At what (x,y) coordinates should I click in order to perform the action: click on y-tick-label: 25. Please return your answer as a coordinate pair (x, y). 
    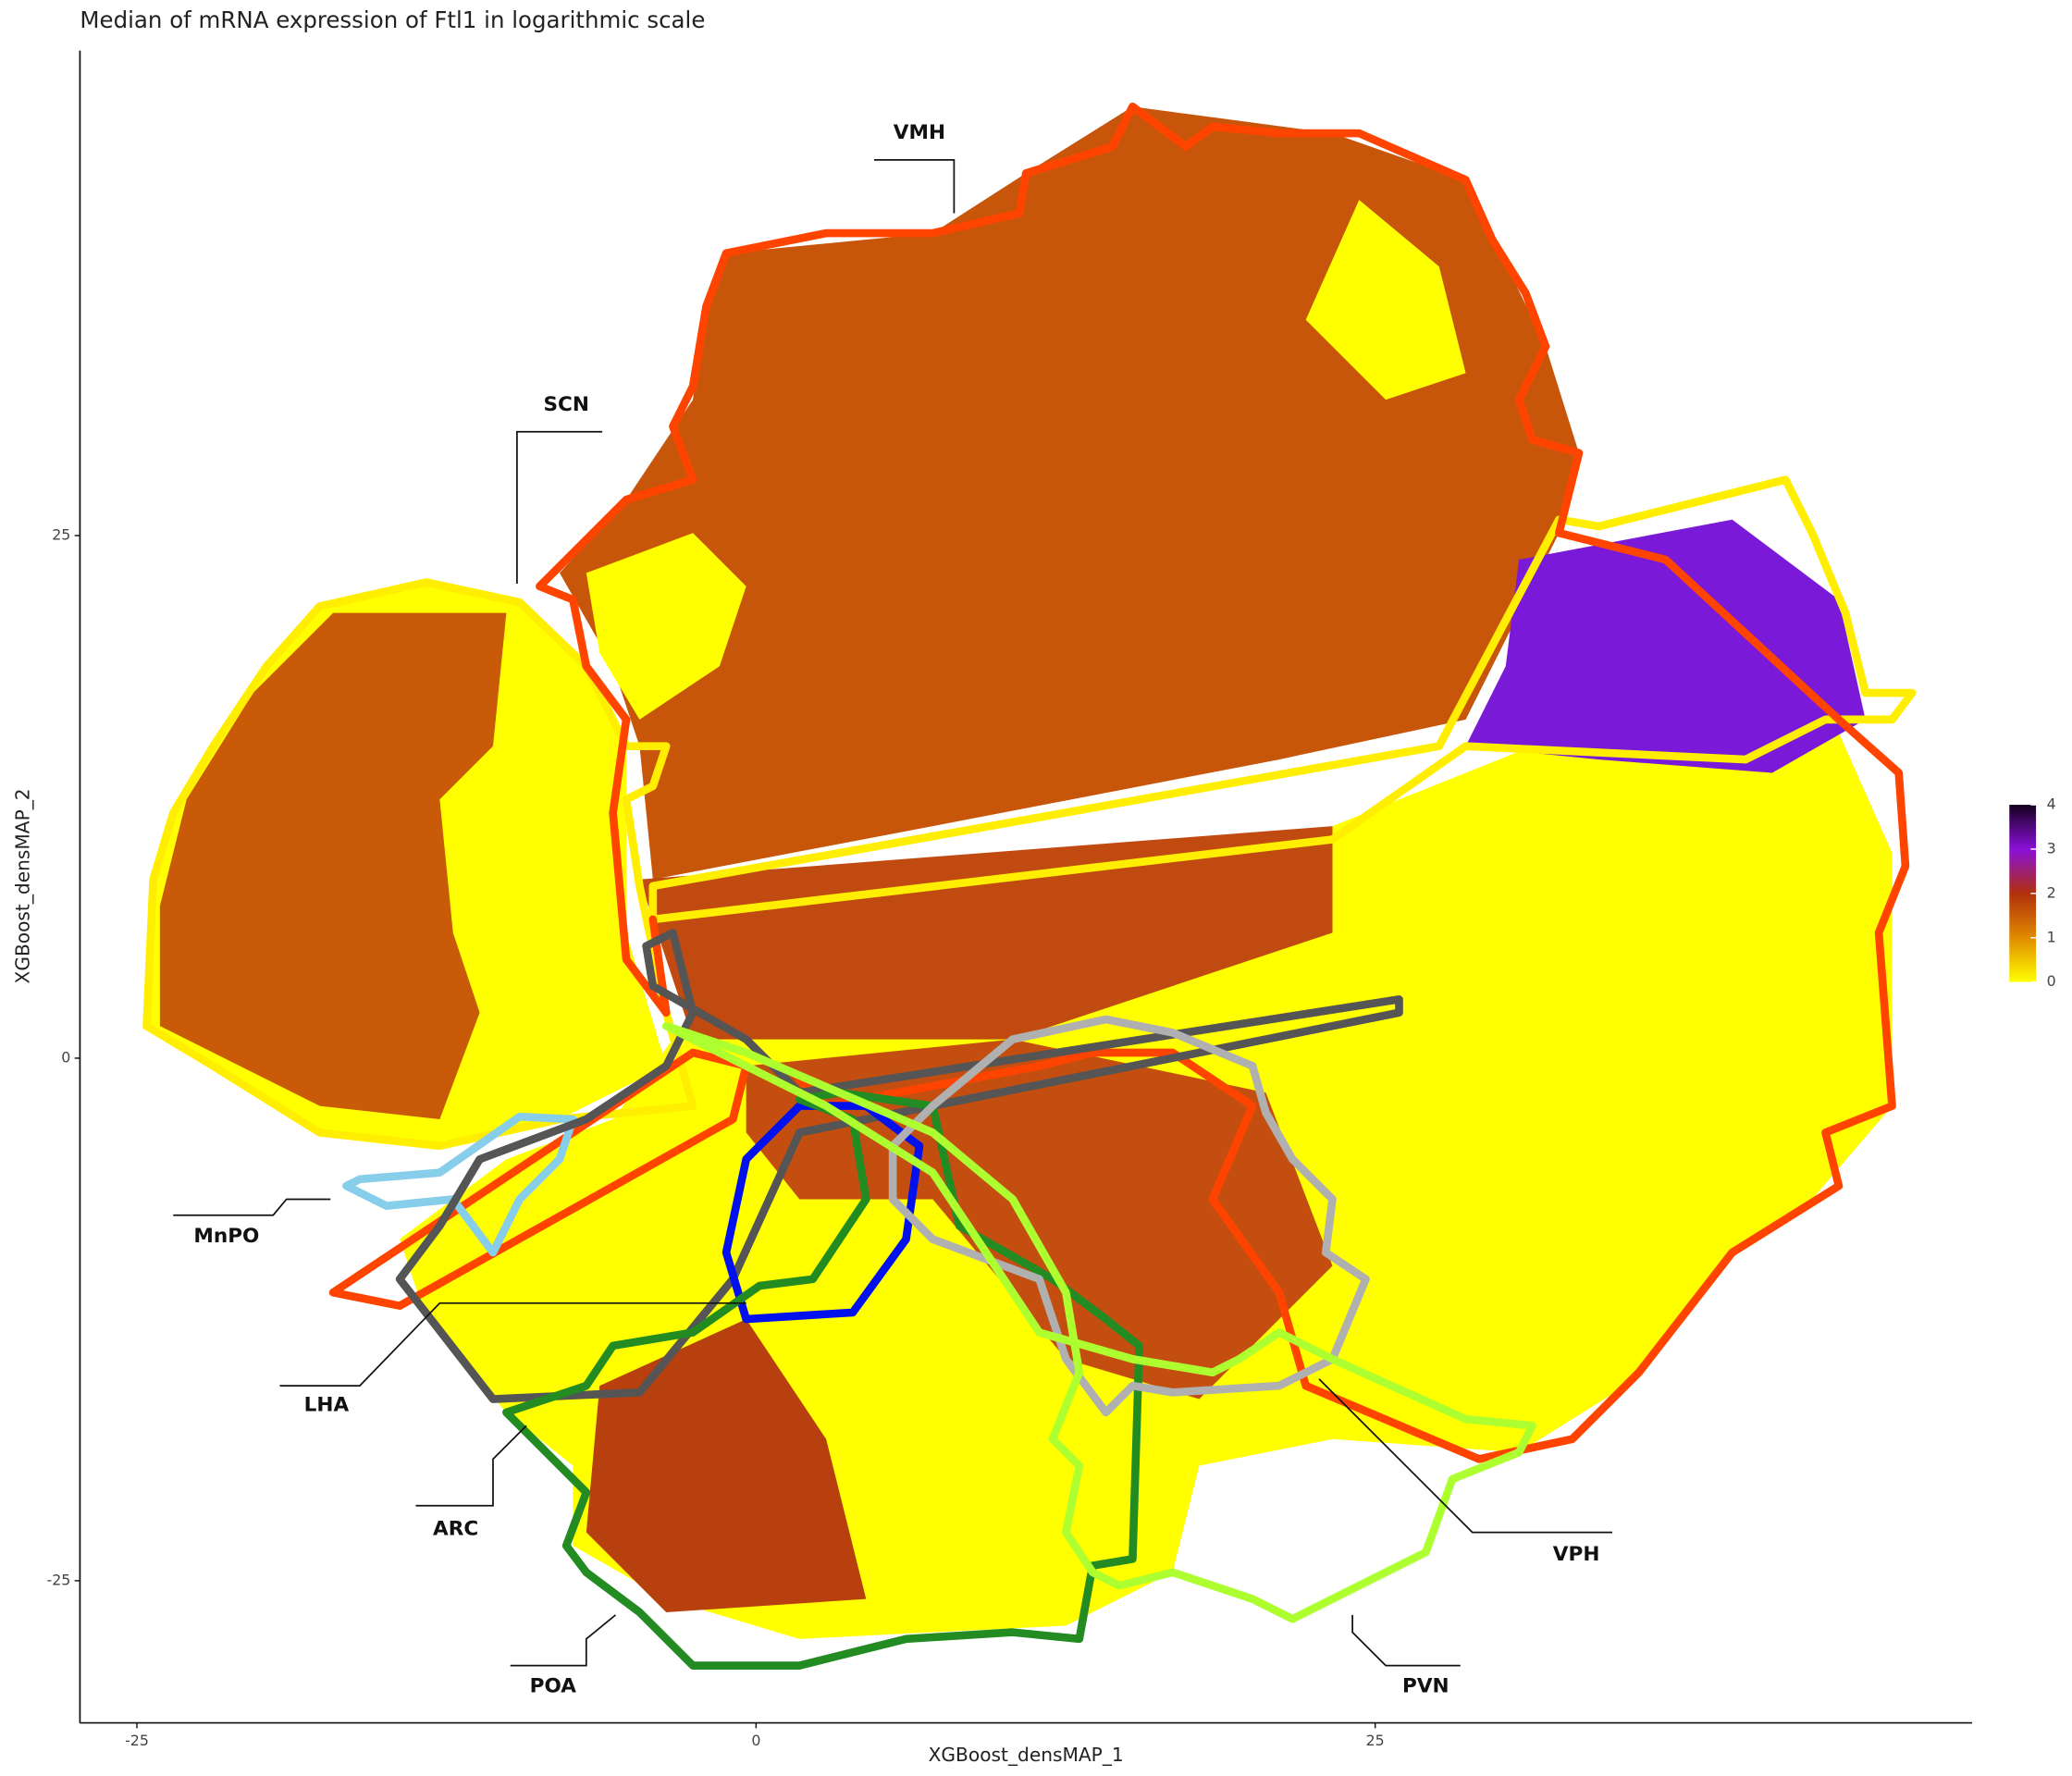
    Looking at the image, I should click on (61, 535).